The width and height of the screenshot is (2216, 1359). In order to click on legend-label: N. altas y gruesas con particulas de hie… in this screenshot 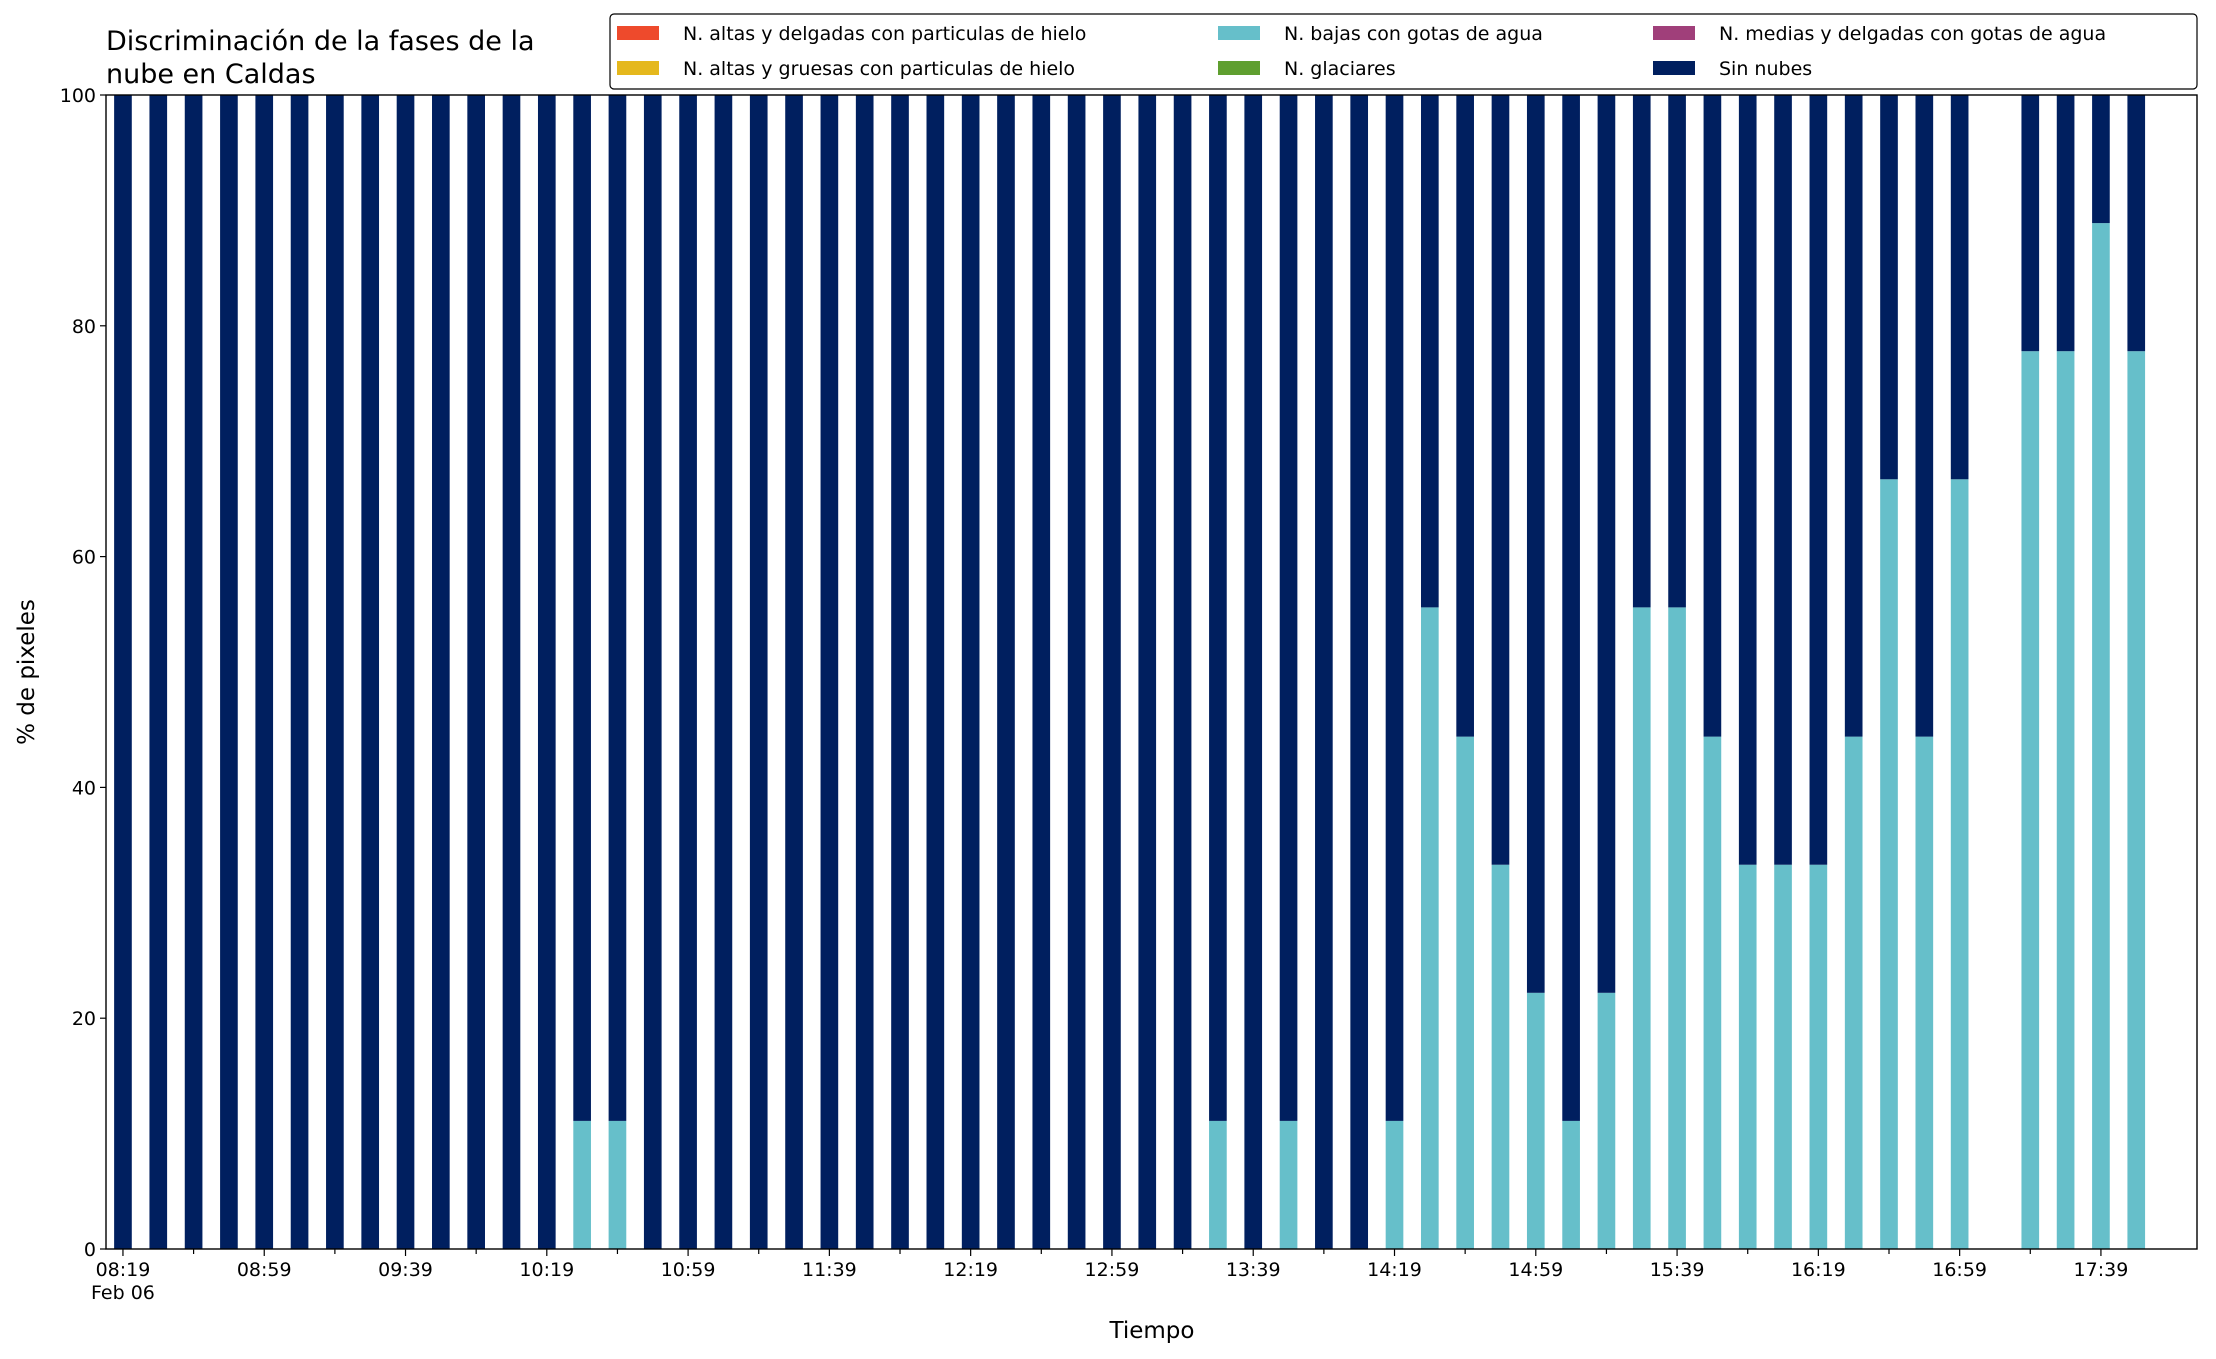, I will do `click(879, 69)`.